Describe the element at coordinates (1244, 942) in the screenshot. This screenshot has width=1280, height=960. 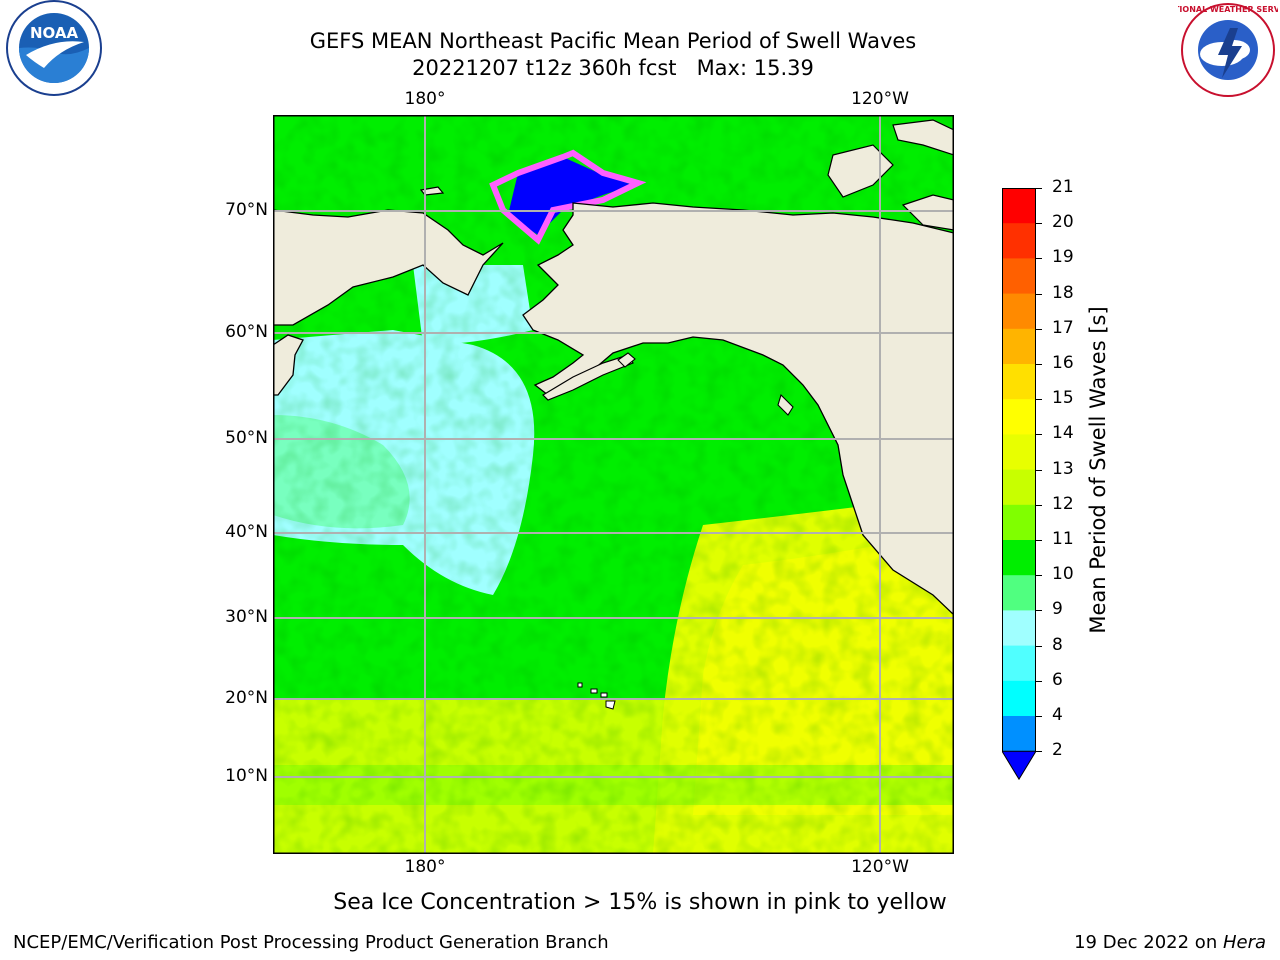
I see `footer-host: Hera` at that location.